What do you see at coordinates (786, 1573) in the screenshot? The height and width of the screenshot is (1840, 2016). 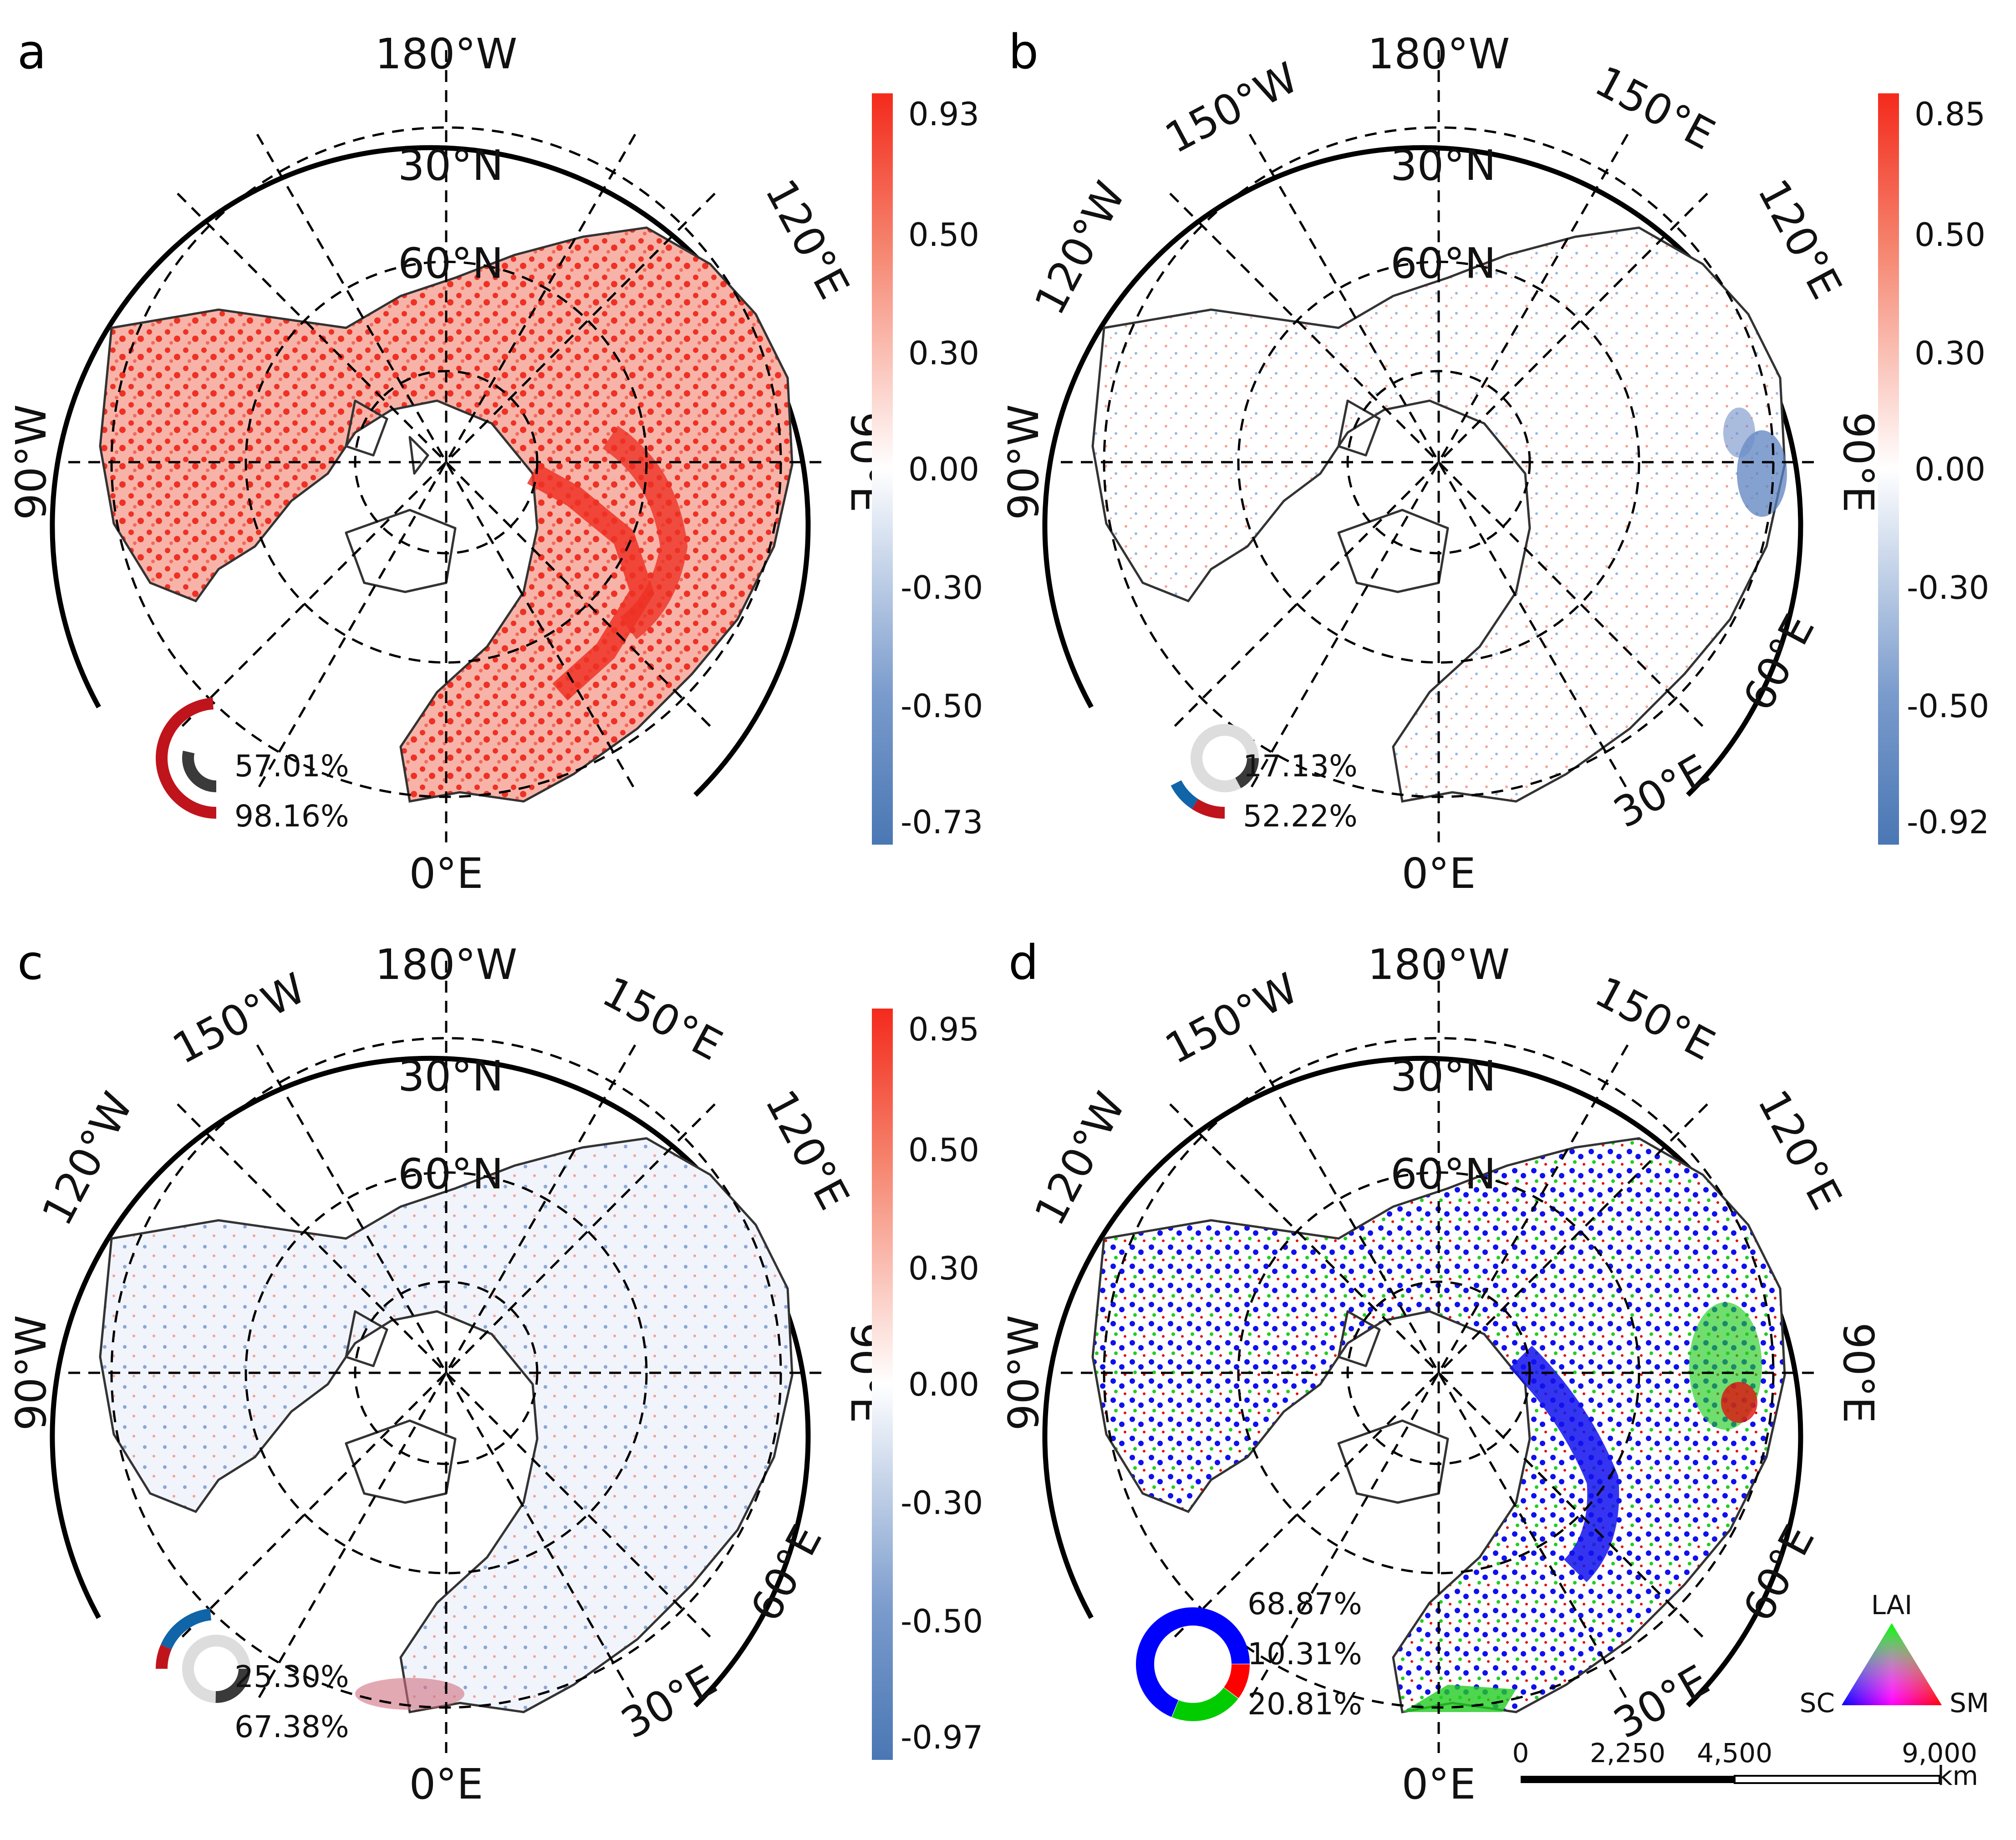 I see `panel-c-lbl-60e: 60°E` at bounding box center [786, 1573].